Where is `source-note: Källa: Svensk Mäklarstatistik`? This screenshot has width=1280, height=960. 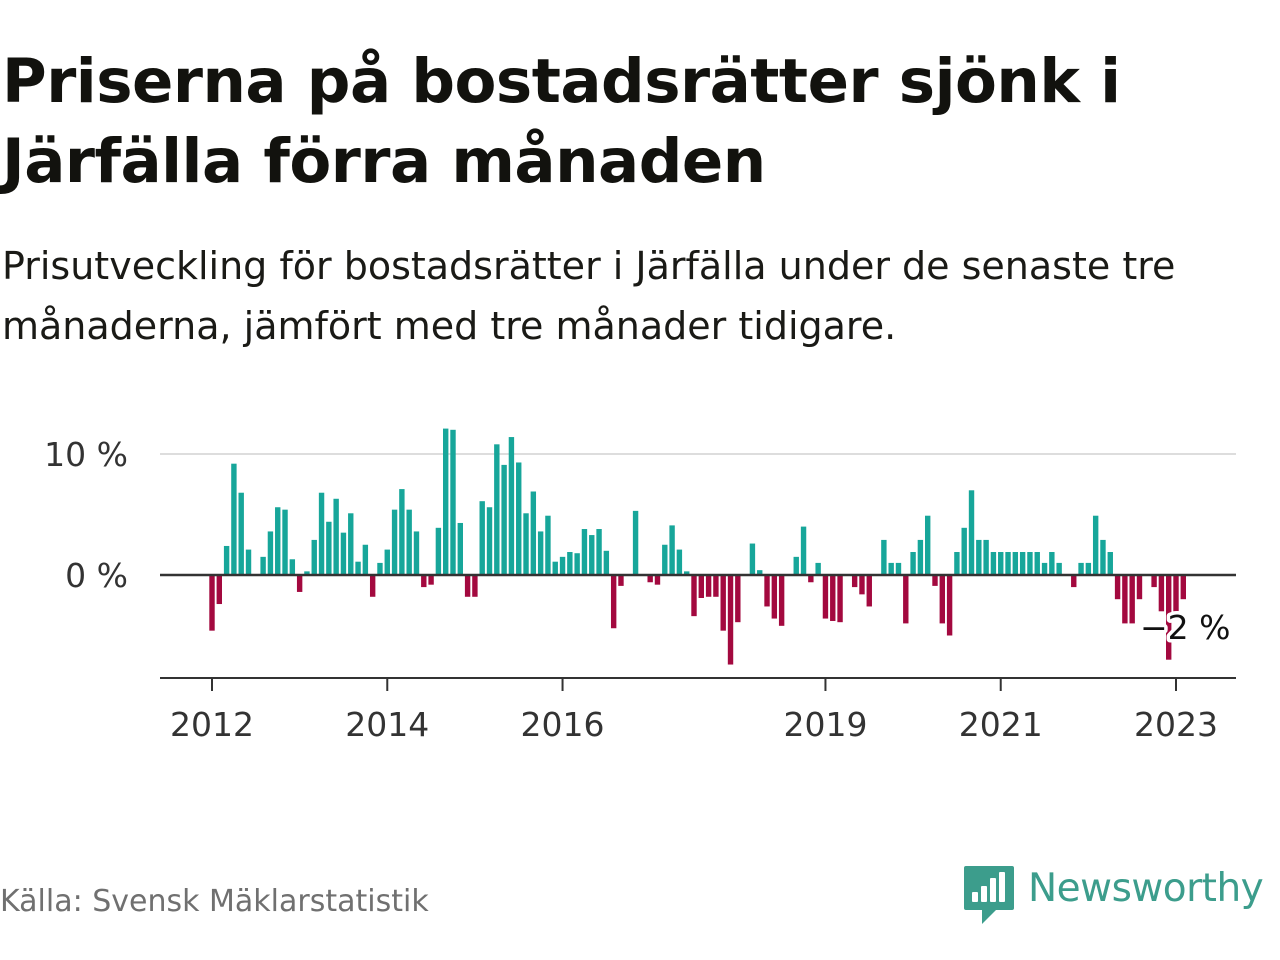 source-note: Källa: Svensk Mäklarstatistik is located at coordinates (214, 901).